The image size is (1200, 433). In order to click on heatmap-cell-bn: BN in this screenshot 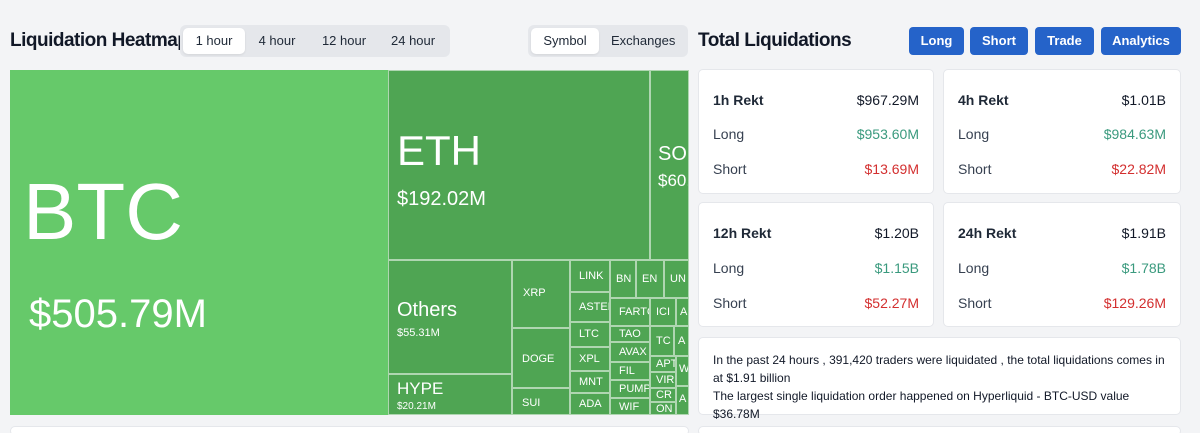, I will do `click(623, 279)`.